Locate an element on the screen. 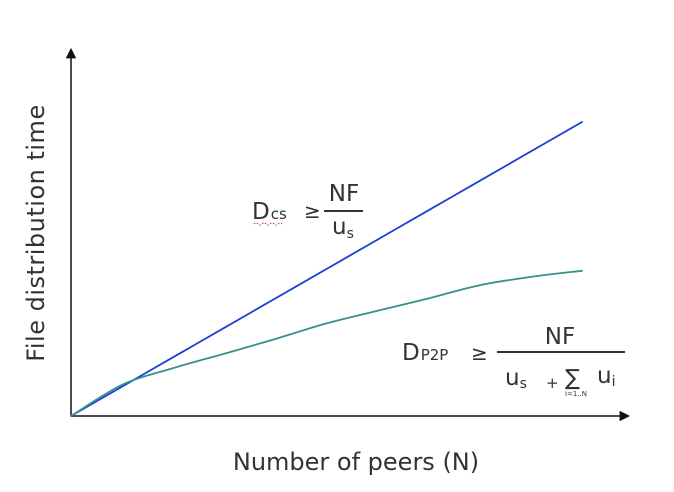 The height and width of the screenshot is (492, 674). p2p-den-ui-main: u is located at coordinates (604, 376).